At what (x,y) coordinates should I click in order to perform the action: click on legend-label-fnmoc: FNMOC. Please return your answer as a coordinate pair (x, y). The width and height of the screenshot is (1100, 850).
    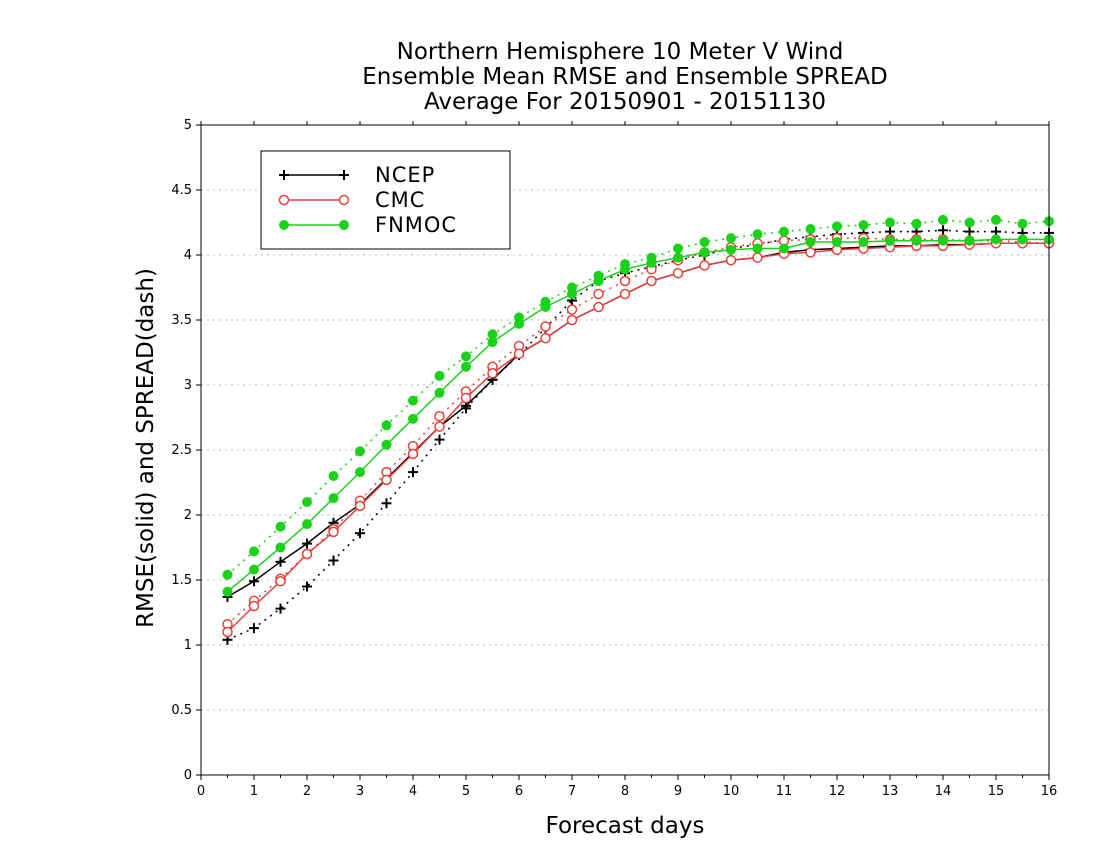
    Looking at the image, I should click on (416, 225).